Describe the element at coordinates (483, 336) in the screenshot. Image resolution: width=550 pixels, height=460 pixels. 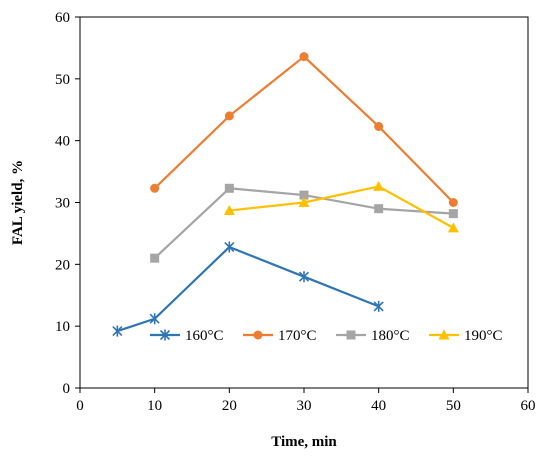
I see `legend-label: 190°C` at that location.